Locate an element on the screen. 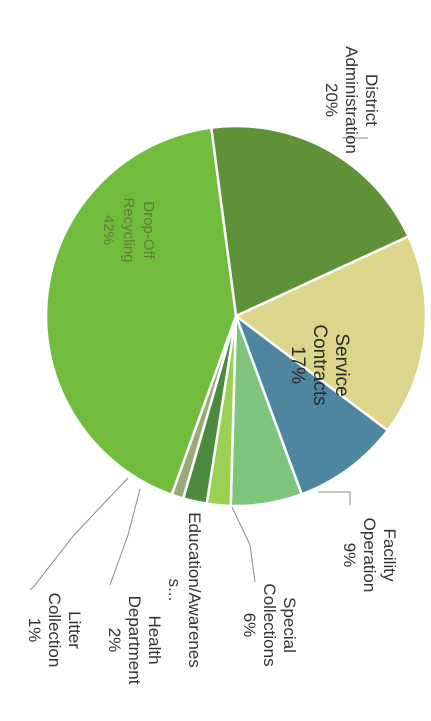 The width and height of the screenshot is (431, 721). slice-label-line: 42% is located at coordinates (108, 230).